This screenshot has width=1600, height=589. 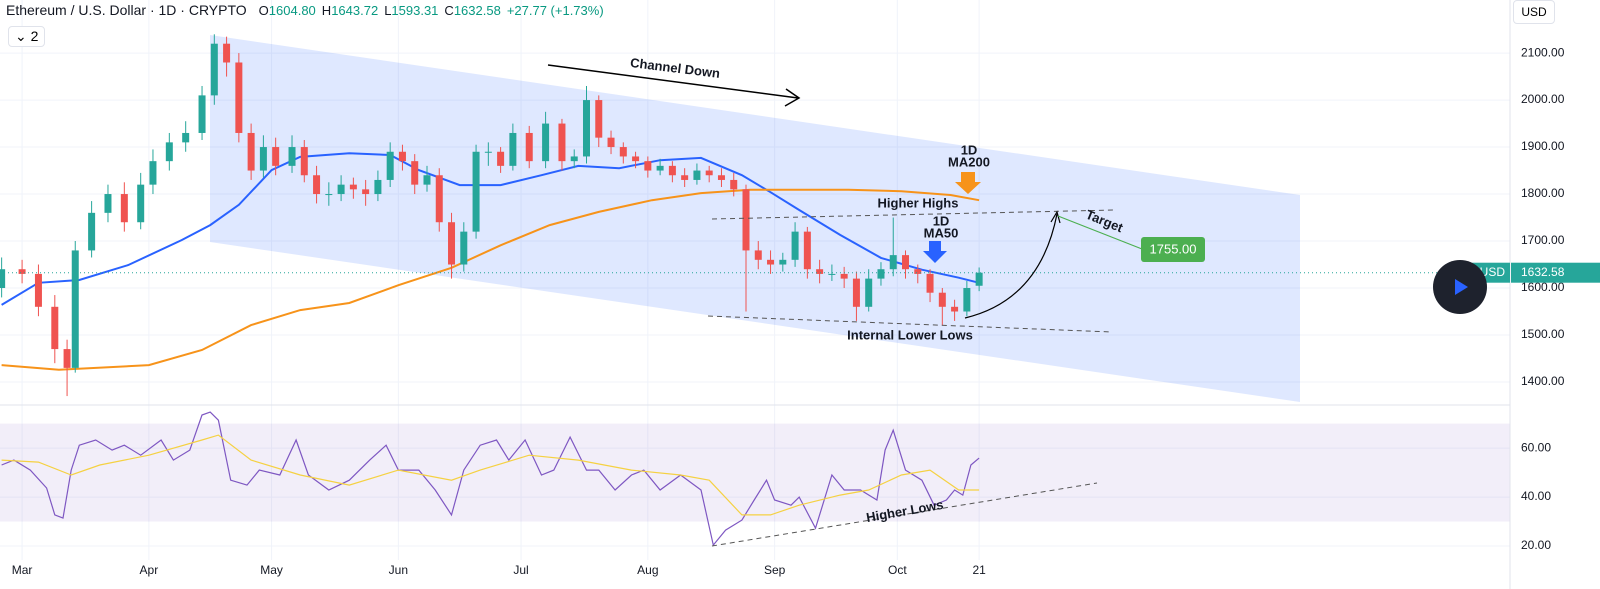 What do you see at coordinates (1536, 545) in the screenshot?
I see `y-tick-label: 20.00` at bounding box center [1536, 545].